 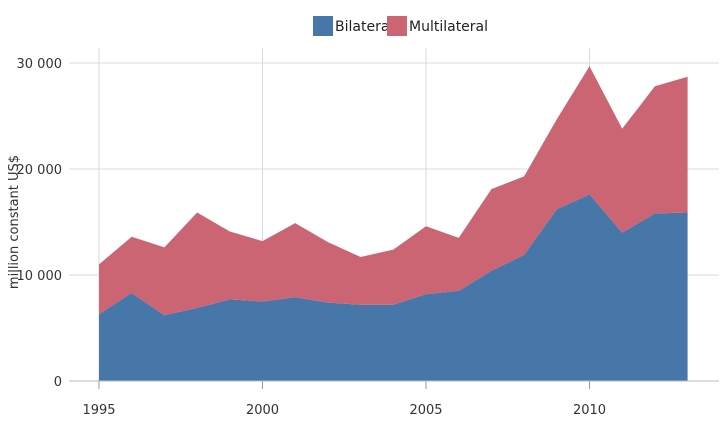 What do you see at coordinates (425, 410) in the screenshot?
I see `x-tick-label: 2005` at bounding box center [425, 410].